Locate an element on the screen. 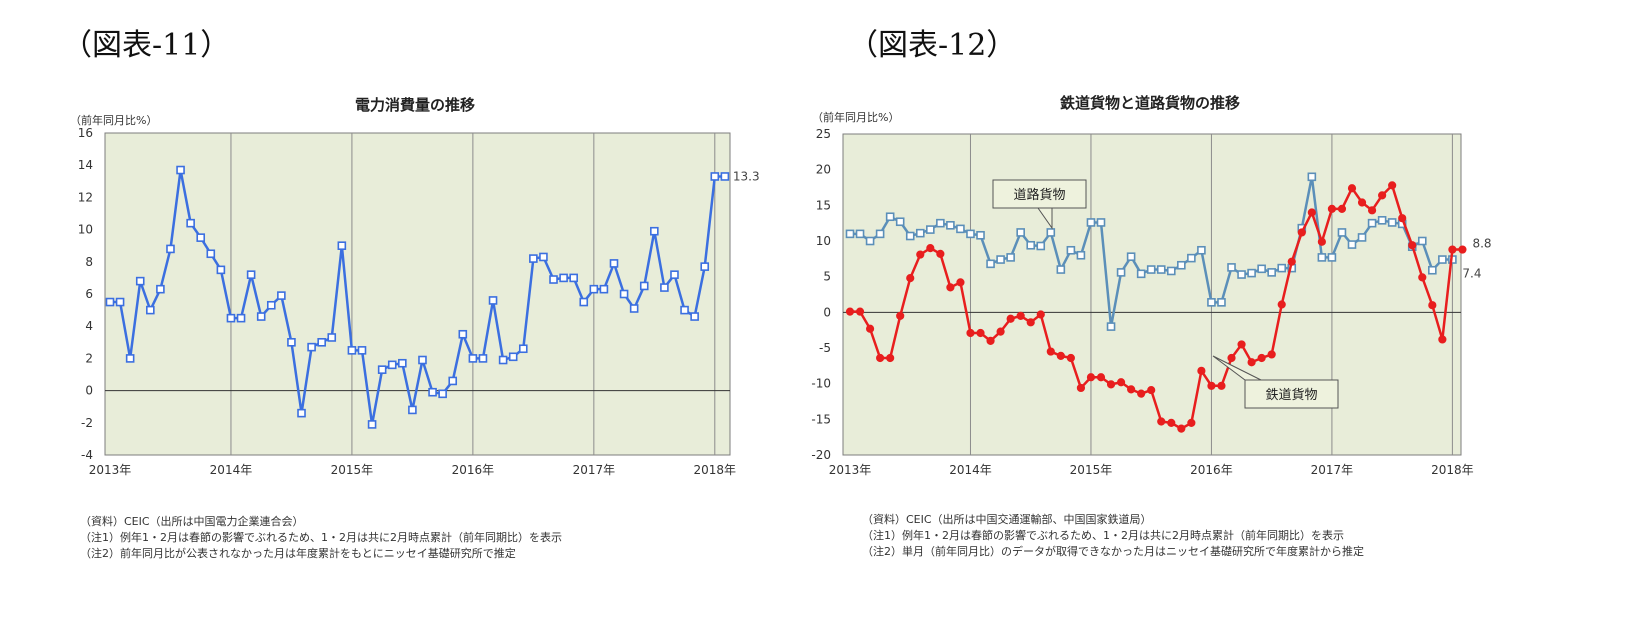 Image resolution: width=1651 pixels, height=626 pixels. chart-1-x-tick-label: 2016年 is located at coordinates (473, 470).